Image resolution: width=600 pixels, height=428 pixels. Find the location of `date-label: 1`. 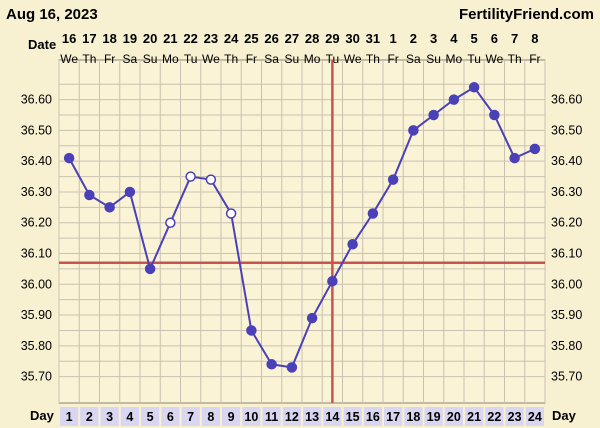

date-label: 1 is located at coordinates (393, 38).